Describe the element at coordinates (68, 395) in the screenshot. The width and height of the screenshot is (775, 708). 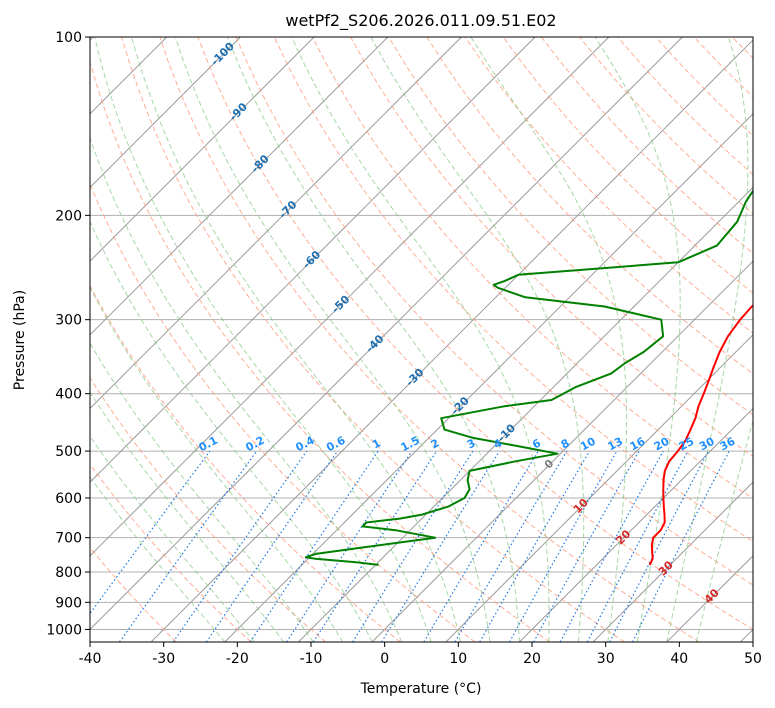
I see `y-tick-label: 400` at that location.